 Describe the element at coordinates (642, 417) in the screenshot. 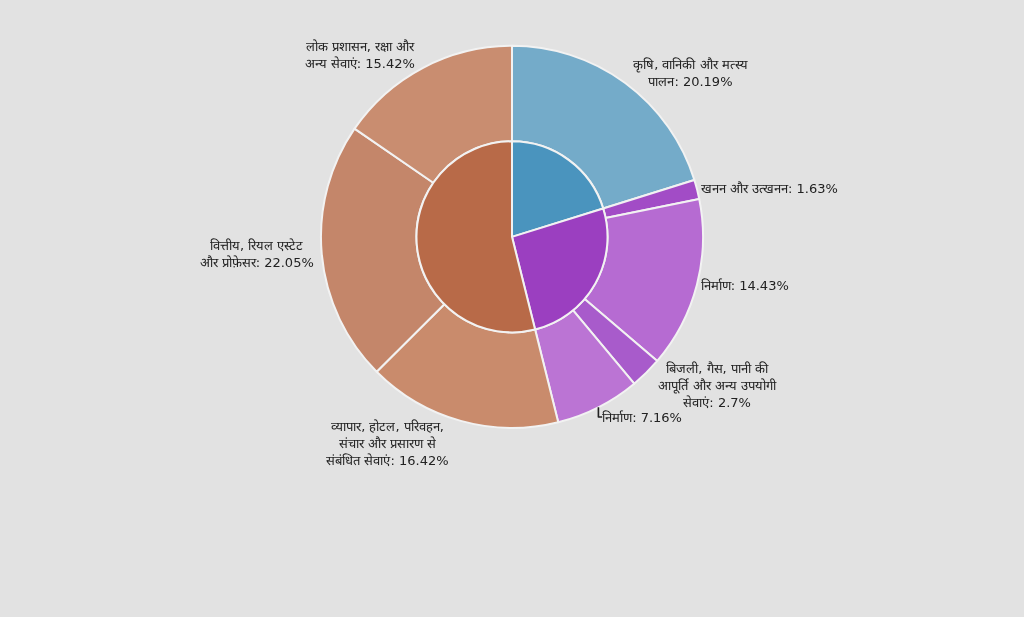

I see `slice-label: निर्माण: 7.16%` at that location.